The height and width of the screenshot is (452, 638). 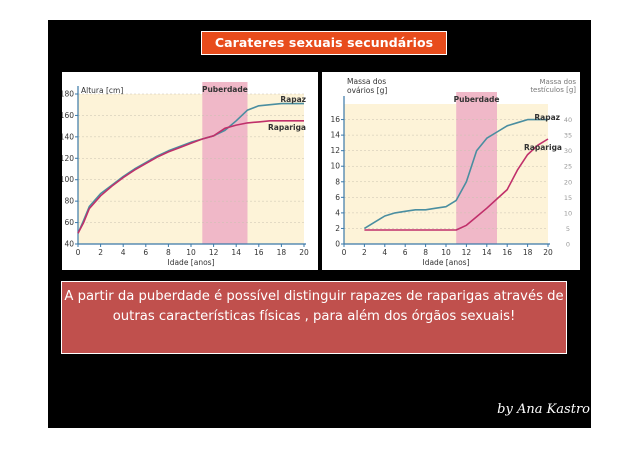 I want to click on y2-tick-label: 5, so click(x=568, y=229).